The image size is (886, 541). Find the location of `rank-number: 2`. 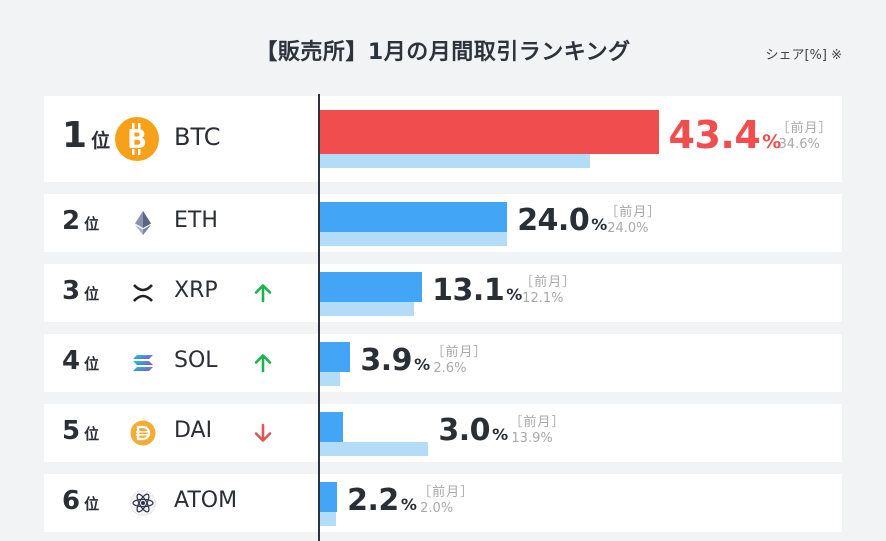

rank-number: 2 is located at coordinates (71, 221).